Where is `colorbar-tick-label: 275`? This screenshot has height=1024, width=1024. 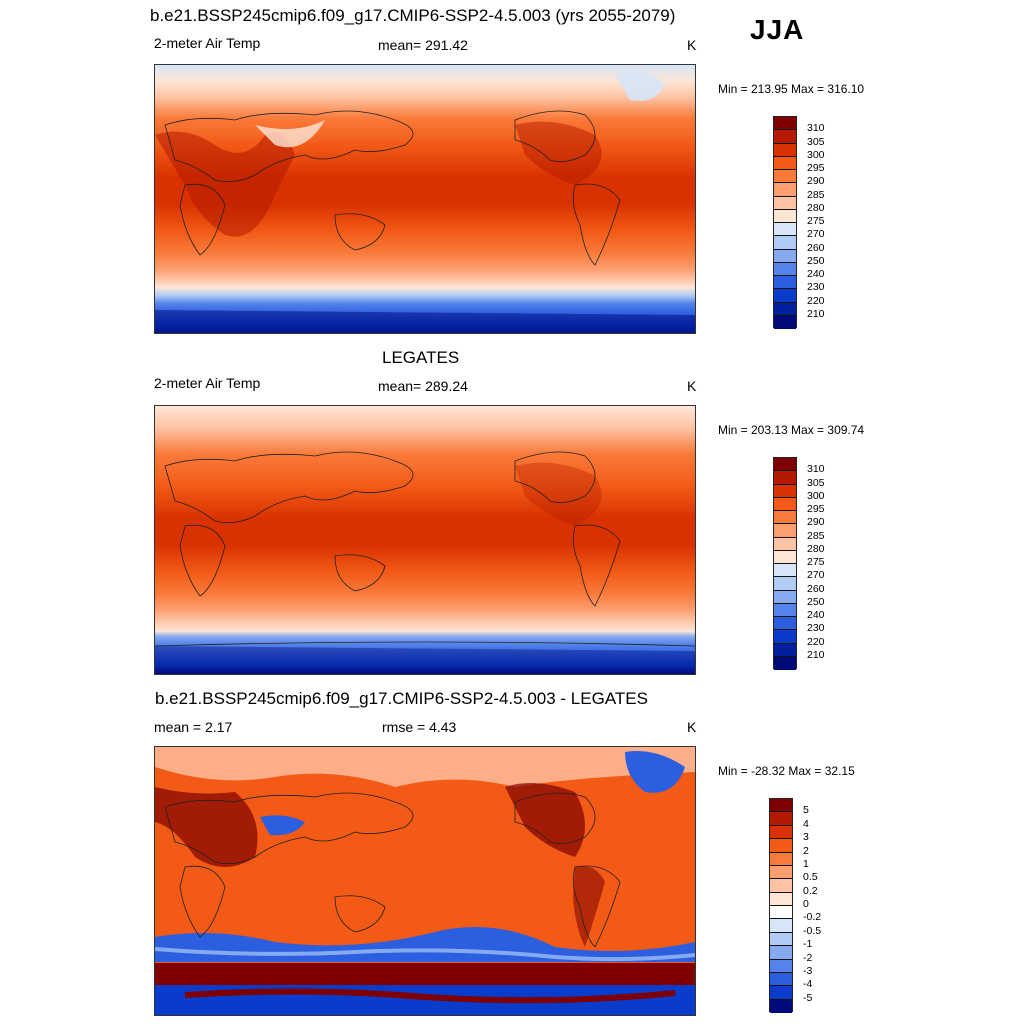
colorbar-tick-label: 275 is located at coordinates (816, 562).